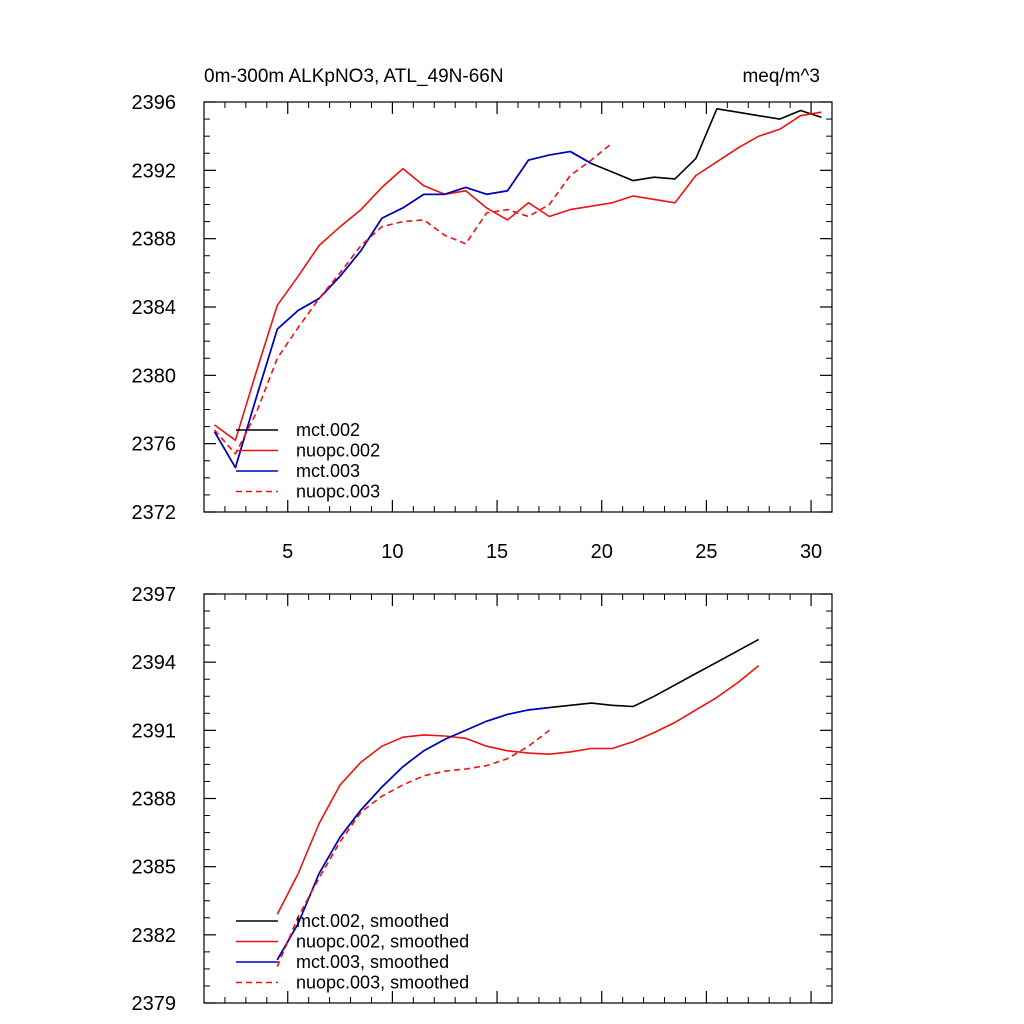 The height and width of the screenshot is (1024, 1024). Describe the element at coordinates (328, 430) in the screenshot. I see `top-legend-label-1: mct.002` at that location.